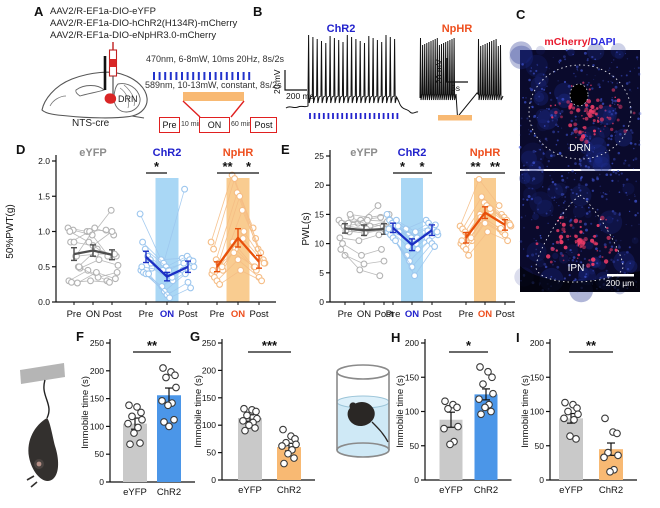 The image size is (660, 508). What do you see at coordinates (571, 490) in the screenshot?
I see `svg-text: eYFP` at bounding box center [571, 490].